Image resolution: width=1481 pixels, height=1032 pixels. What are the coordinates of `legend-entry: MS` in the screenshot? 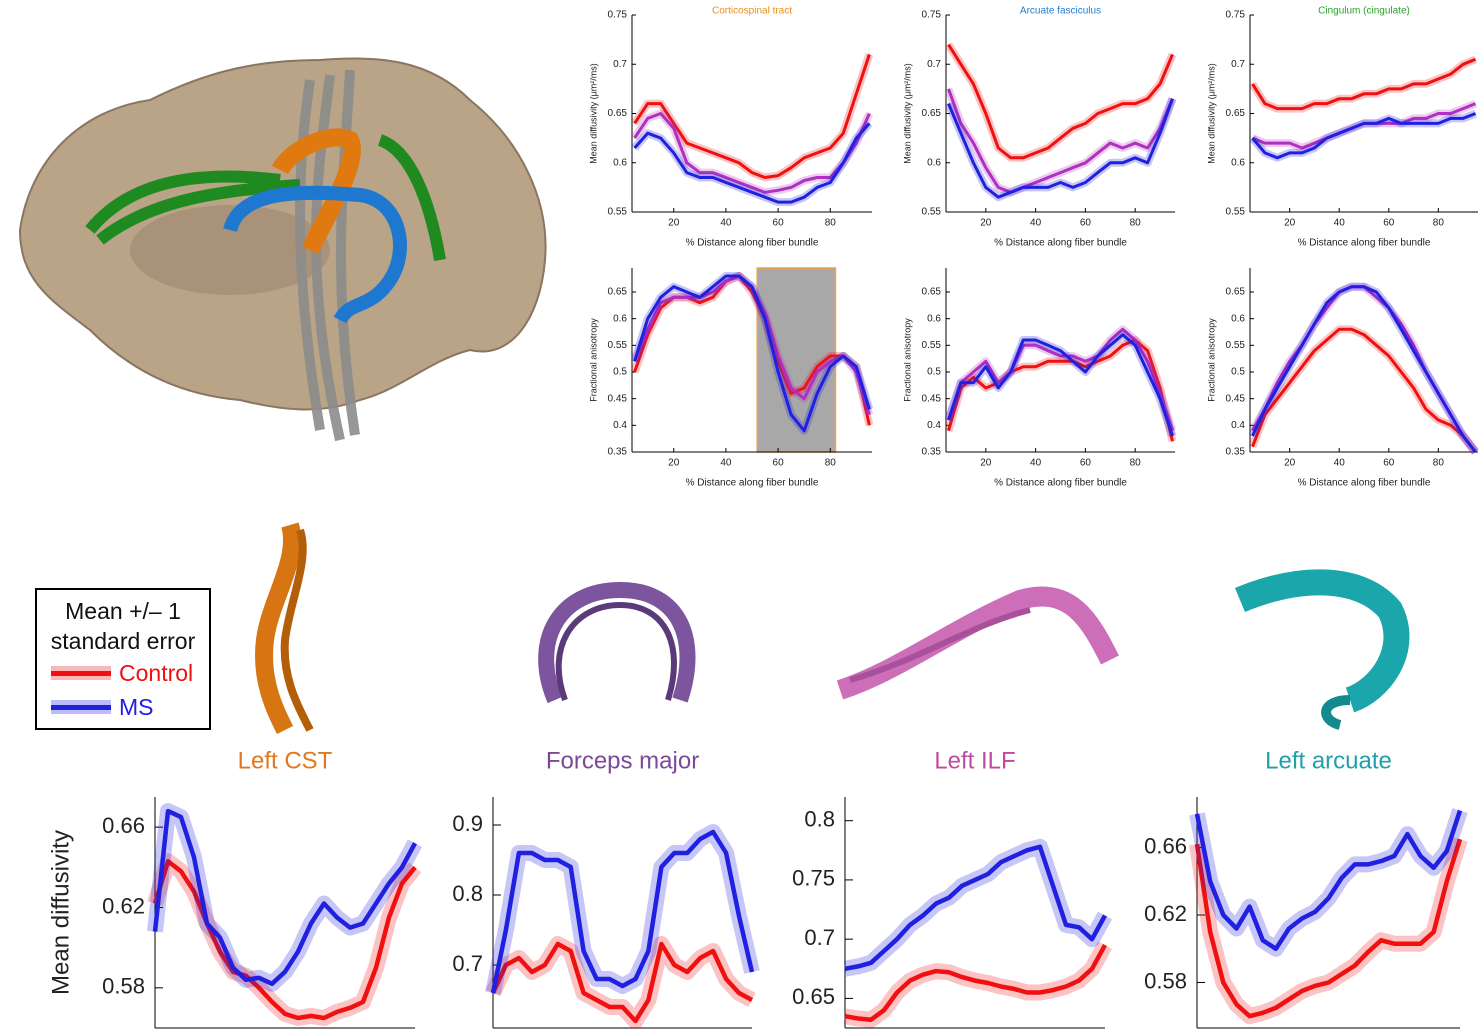 It's located at (130, 707).